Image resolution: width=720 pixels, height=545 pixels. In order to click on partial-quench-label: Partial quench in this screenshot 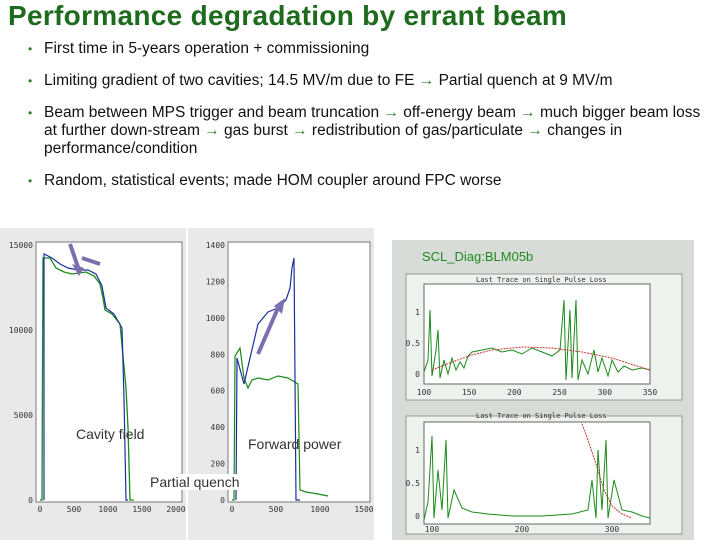, I will do `click(195, 482)`.